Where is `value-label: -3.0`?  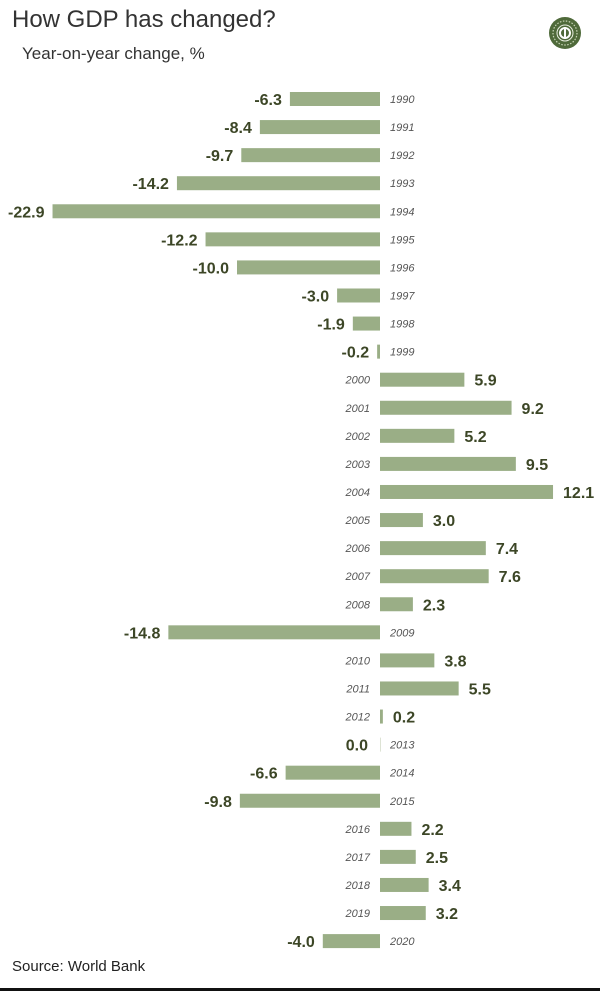
value-label: -3.0 is located at coordinates (316, 296).